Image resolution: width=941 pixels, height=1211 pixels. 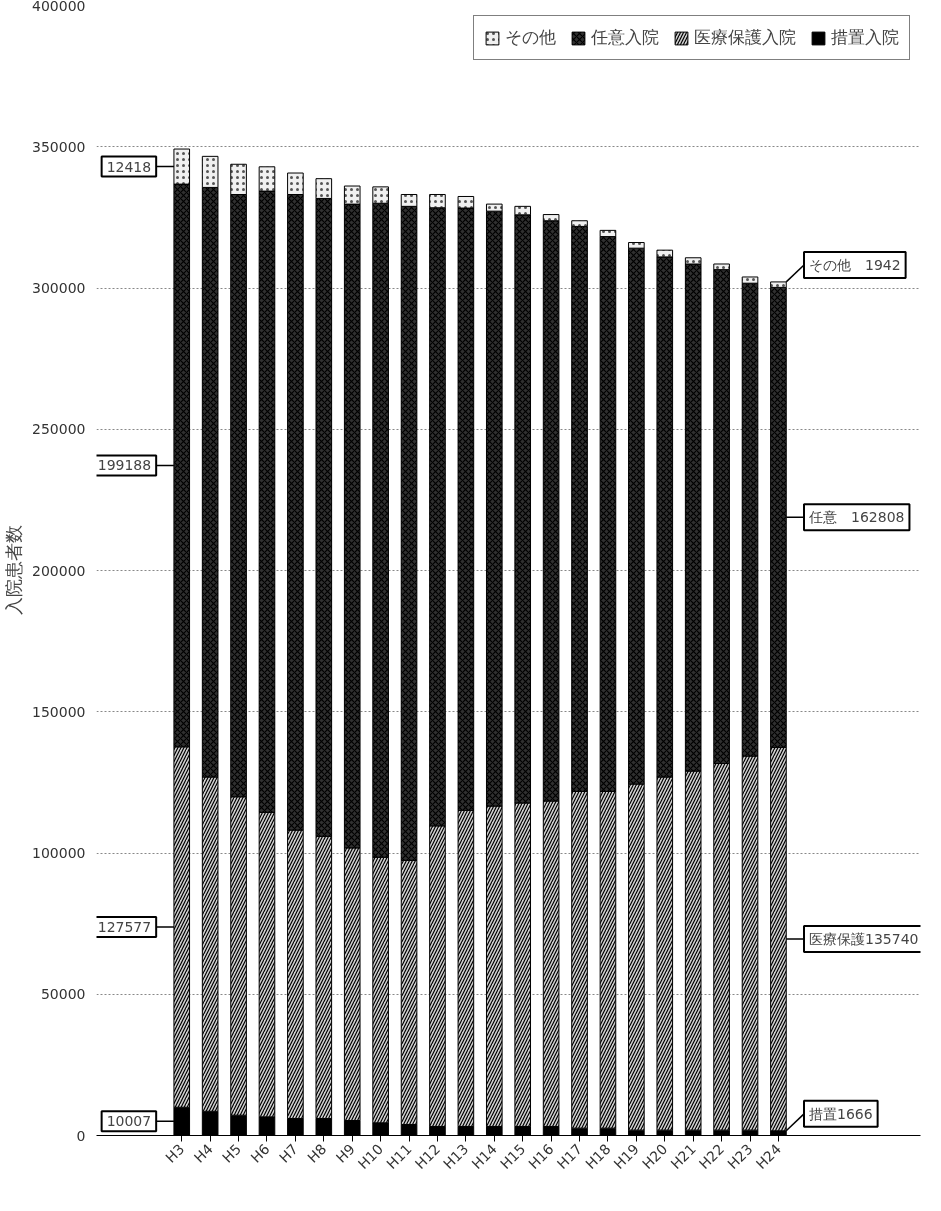 What do you see at coordinates (317, 1153) in the screenshot?
I see `x-tick-label: H8` at bounding box center [317, 1153].